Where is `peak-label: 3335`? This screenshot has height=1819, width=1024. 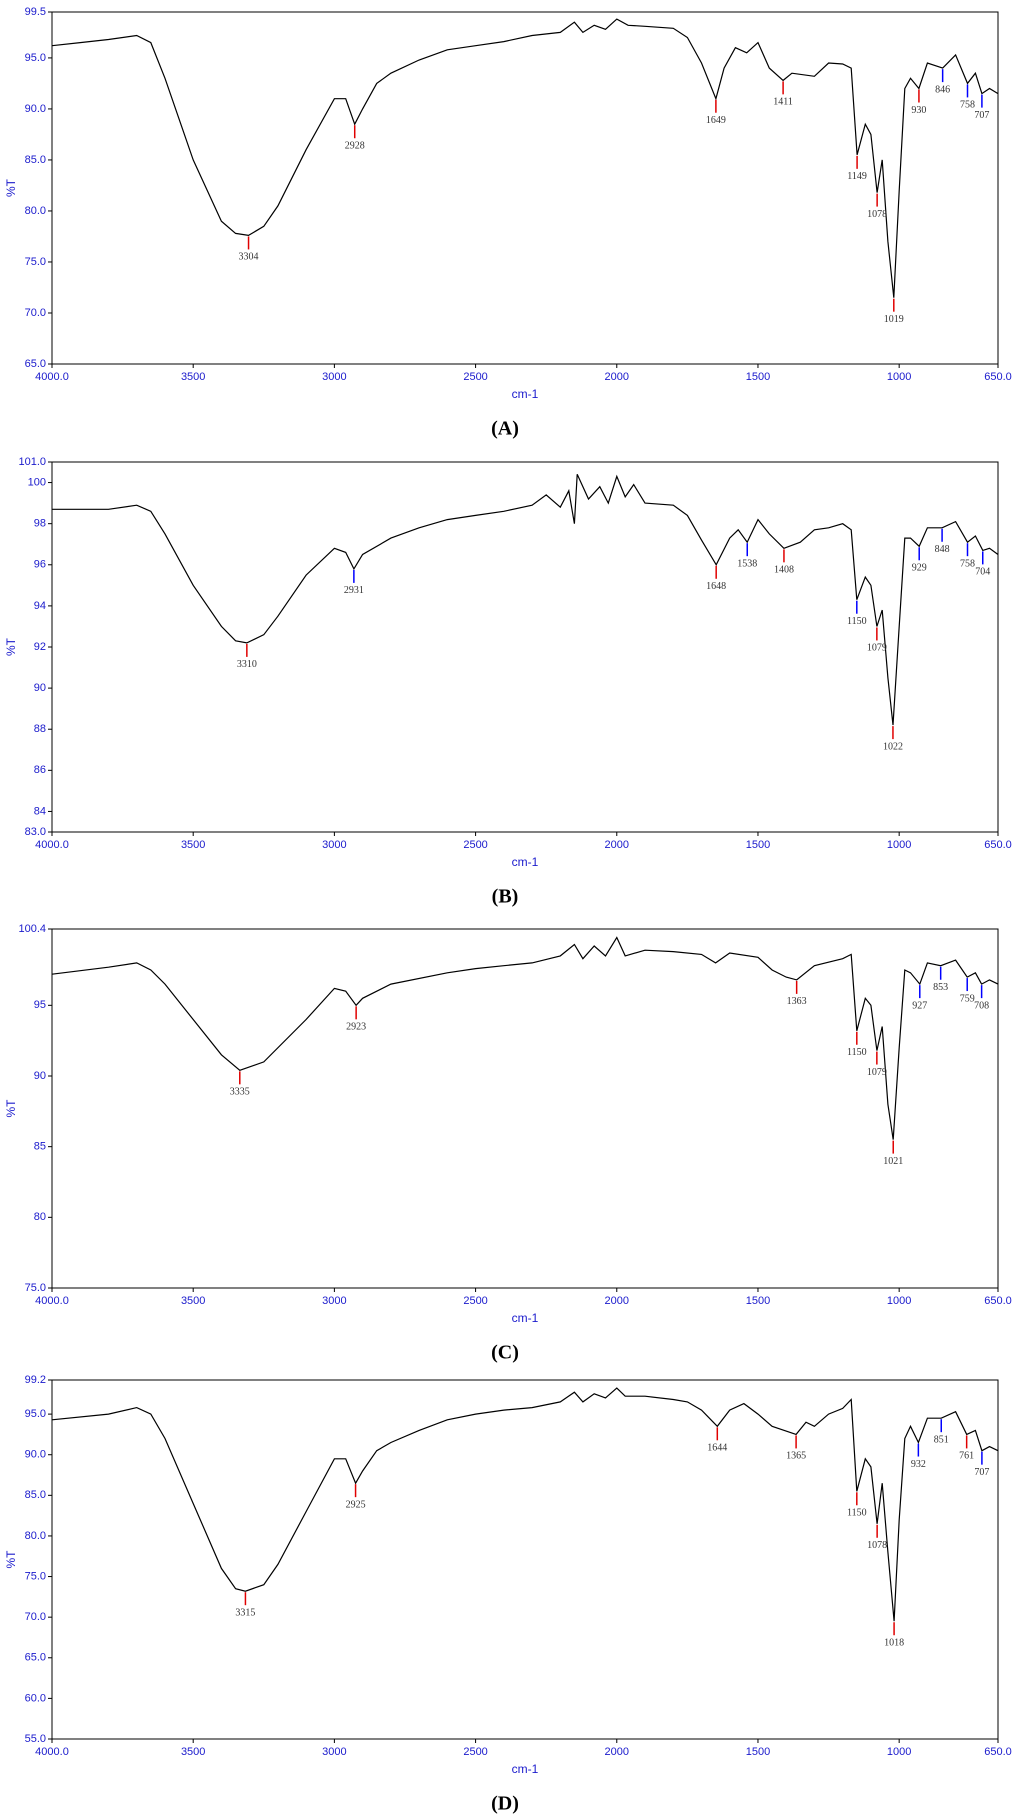 peak-label: 3335 is located at coordinates (240, 1092).